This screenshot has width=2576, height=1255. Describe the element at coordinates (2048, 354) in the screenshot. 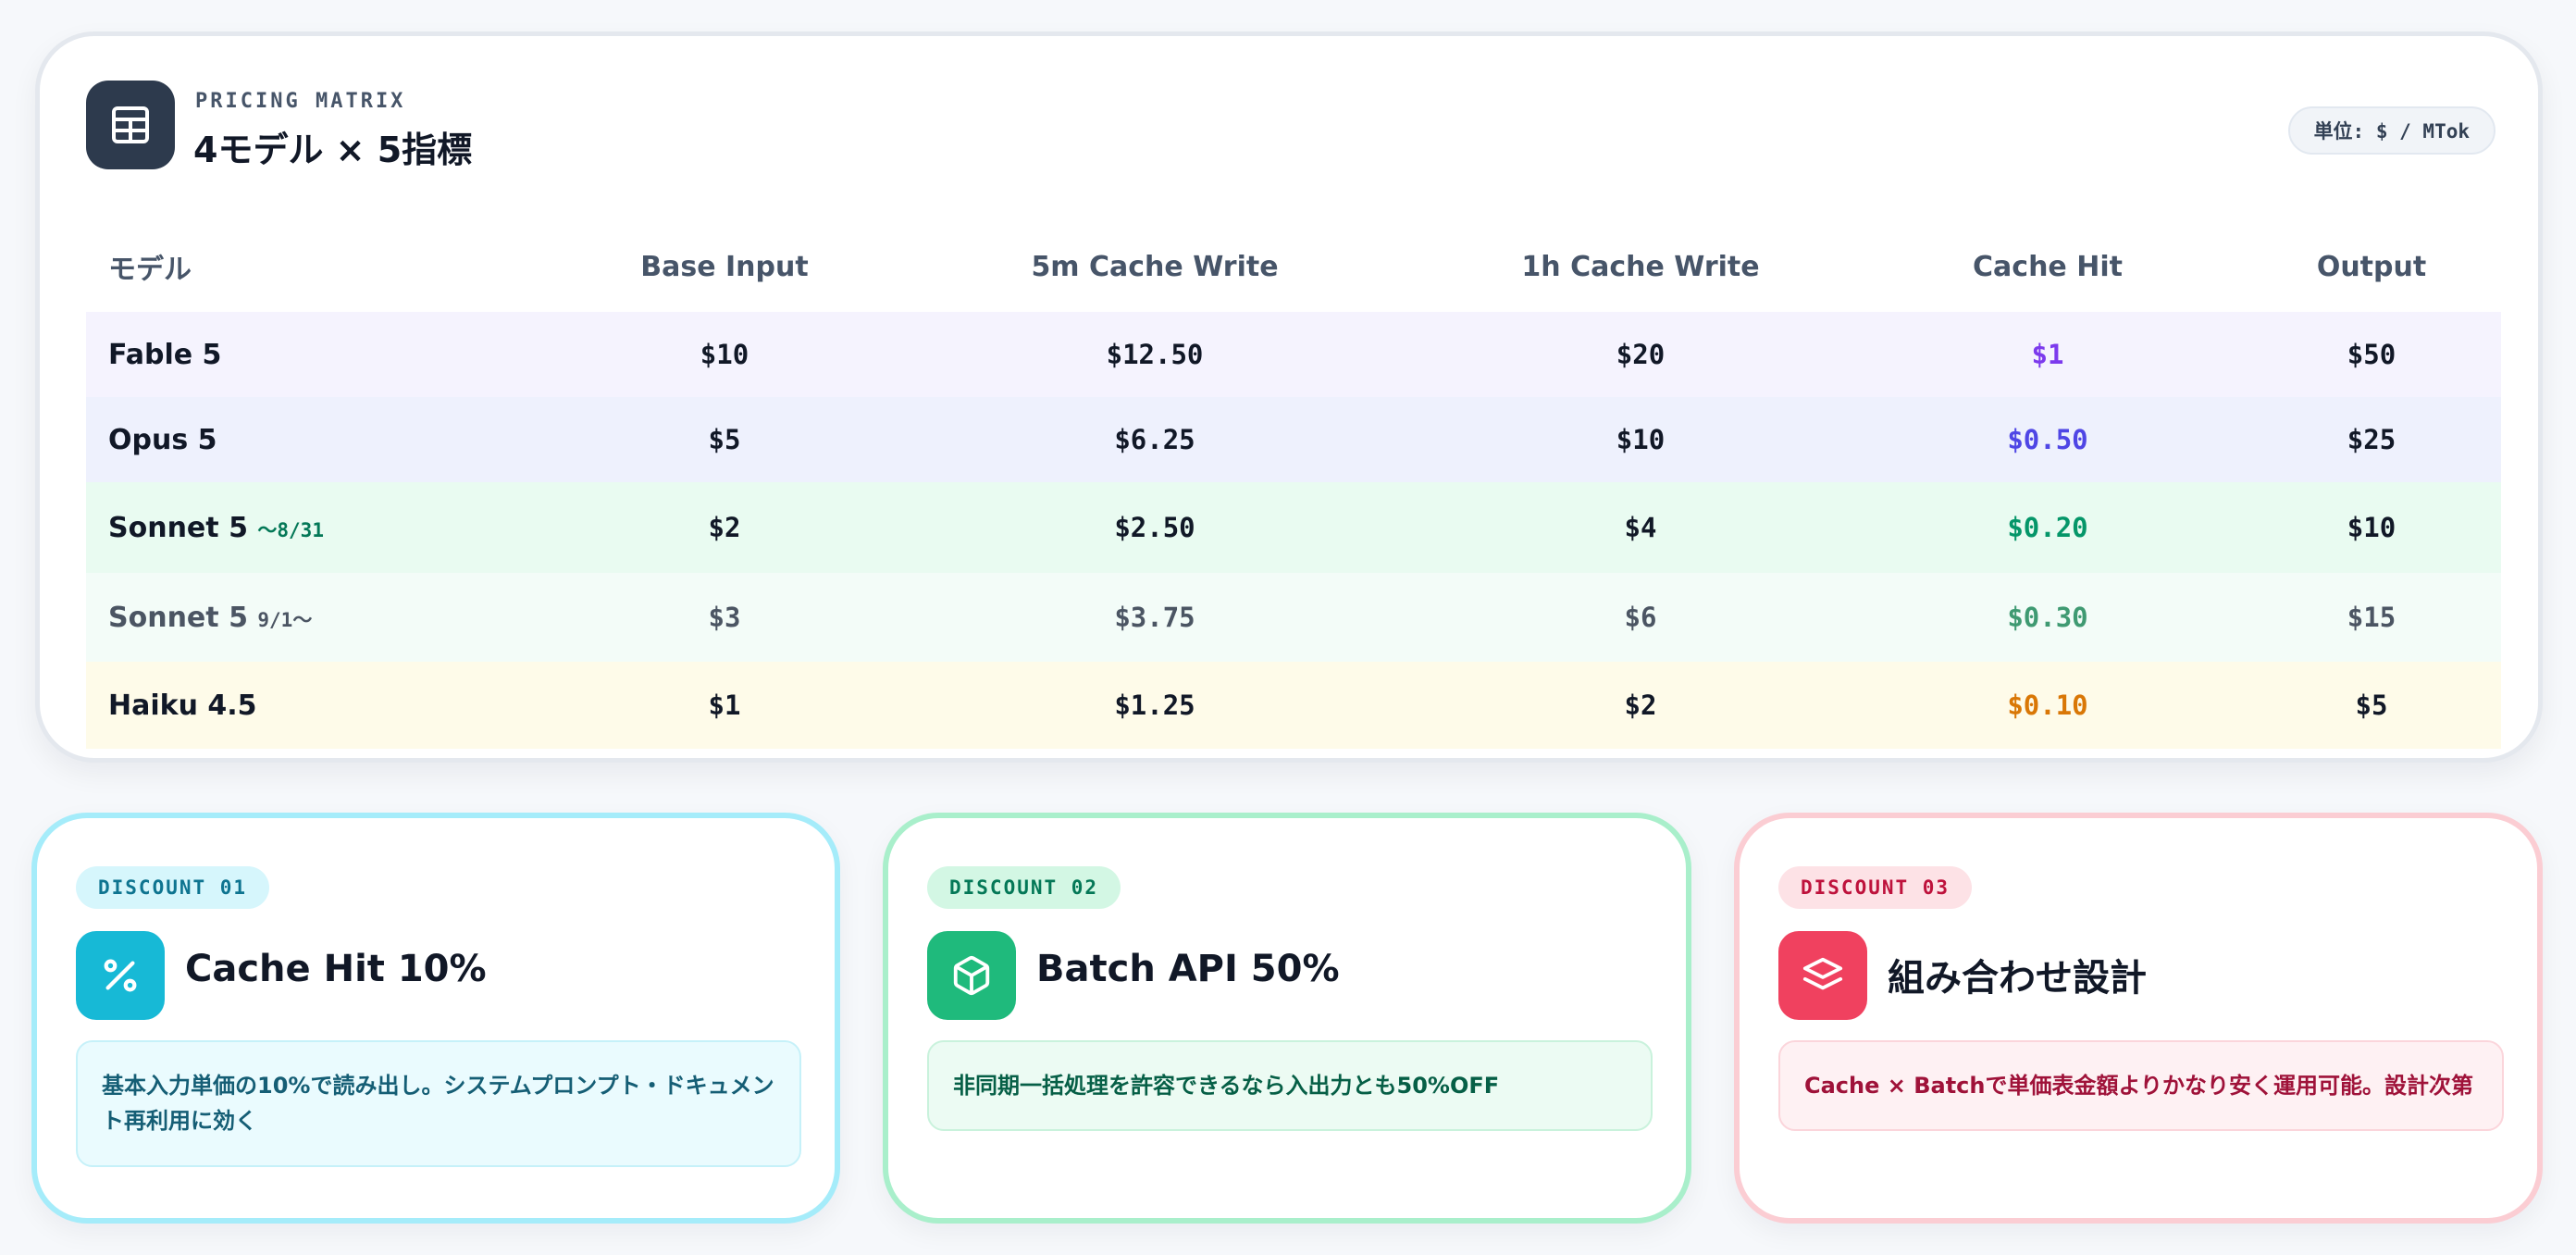

I see `cache-hit-cell: $1` at that location.